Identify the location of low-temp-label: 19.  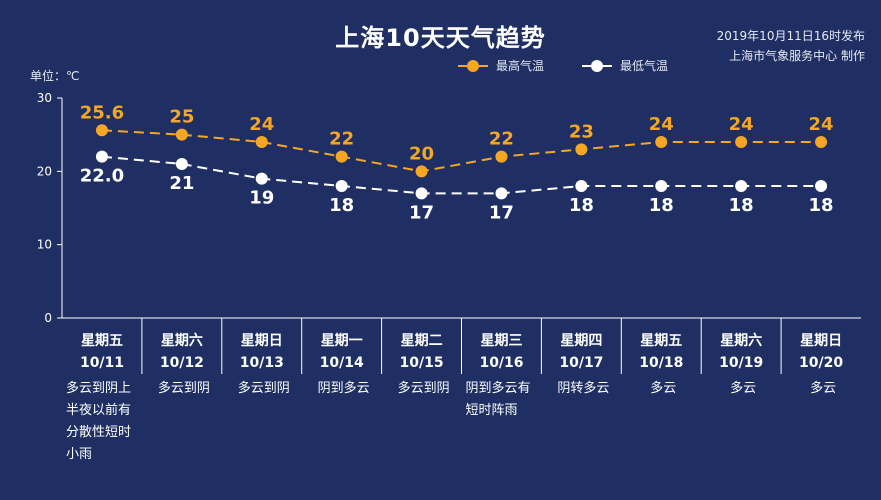
(261, 198).